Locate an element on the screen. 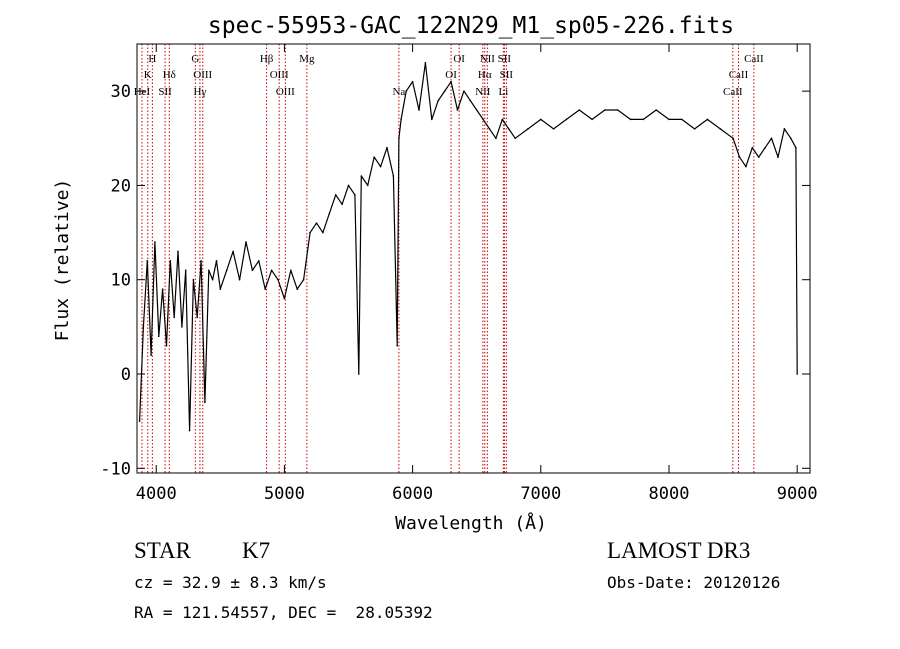 Image resolution: width=900 pixels, height=649 pixels. marker-label-22: CaII is located at coordinates (739, 75).